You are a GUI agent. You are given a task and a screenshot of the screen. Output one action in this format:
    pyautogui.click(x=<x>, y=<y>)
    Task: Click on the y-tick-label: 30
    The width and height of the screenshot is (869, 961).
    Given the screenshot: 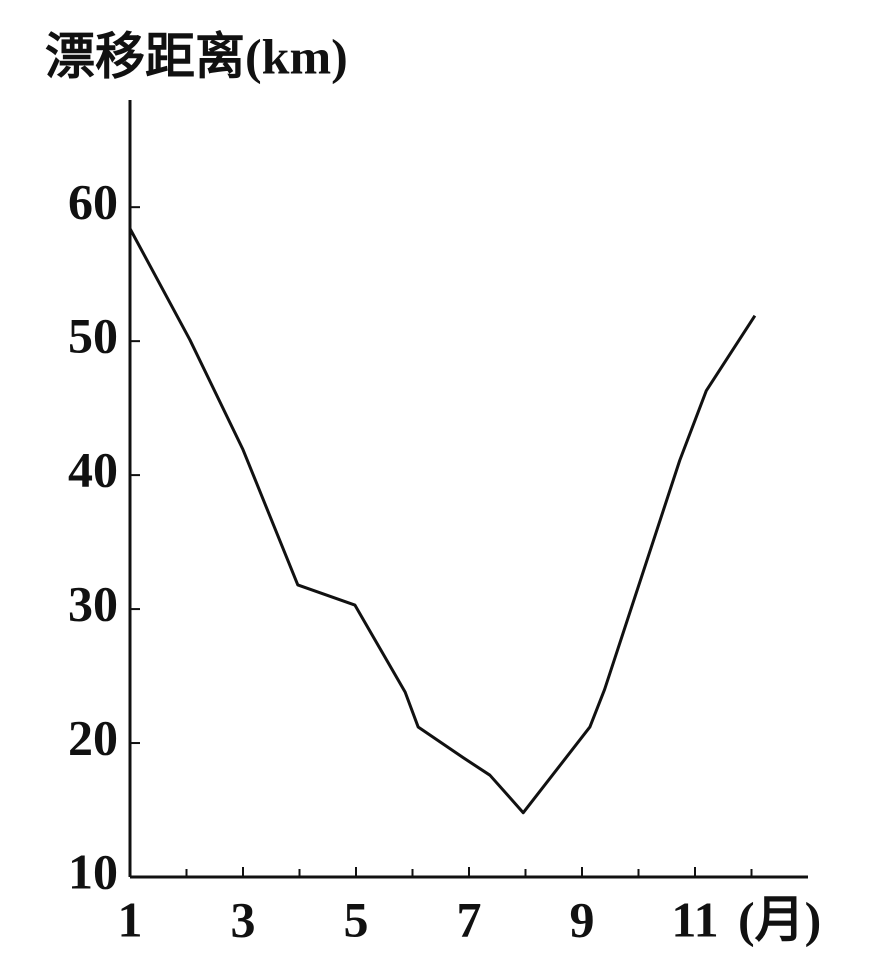 What is the action you would take?
    pyautogui.click(x=93, y=604)
    